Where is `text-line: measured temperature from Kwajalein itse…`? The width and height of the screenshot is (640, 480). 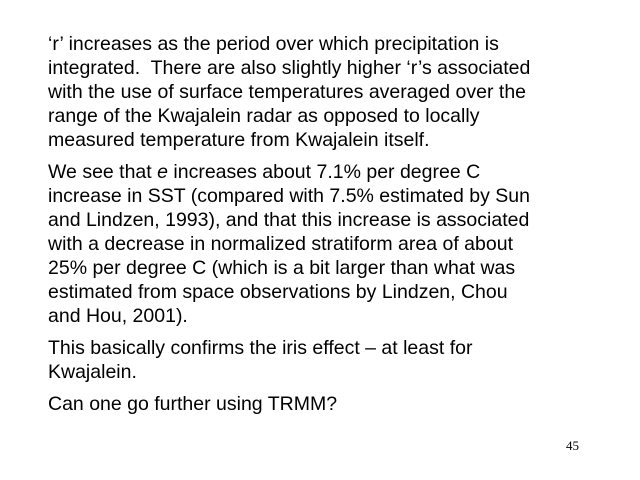
text-line: measured temperature from Kwajalein itse… is located at coordinates (239, 140).